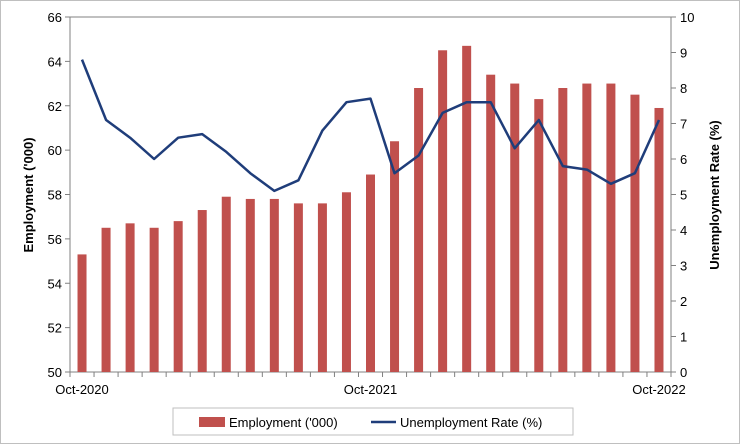 The height and width of the screenshot is (444, 740). Describe the element at coordinates (55, 283) in the screenshot. I see `left-axis-tick-label: 54` at that location.